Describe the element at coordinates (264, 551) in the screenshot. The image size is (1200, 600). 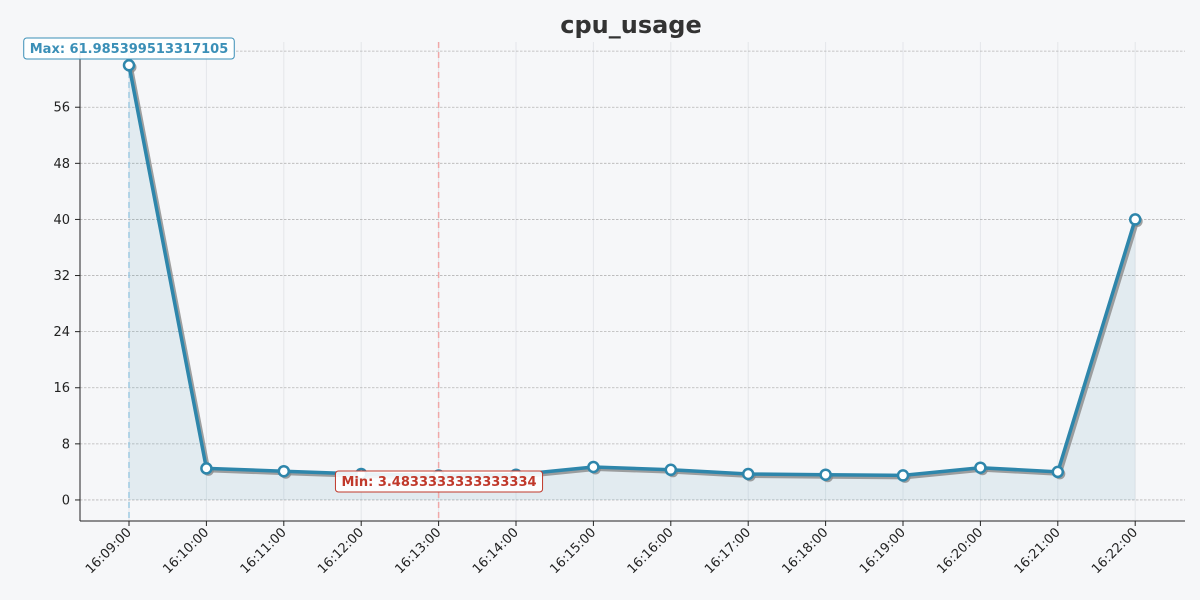
I see `x-tick-label: 16:11:00` at that location.